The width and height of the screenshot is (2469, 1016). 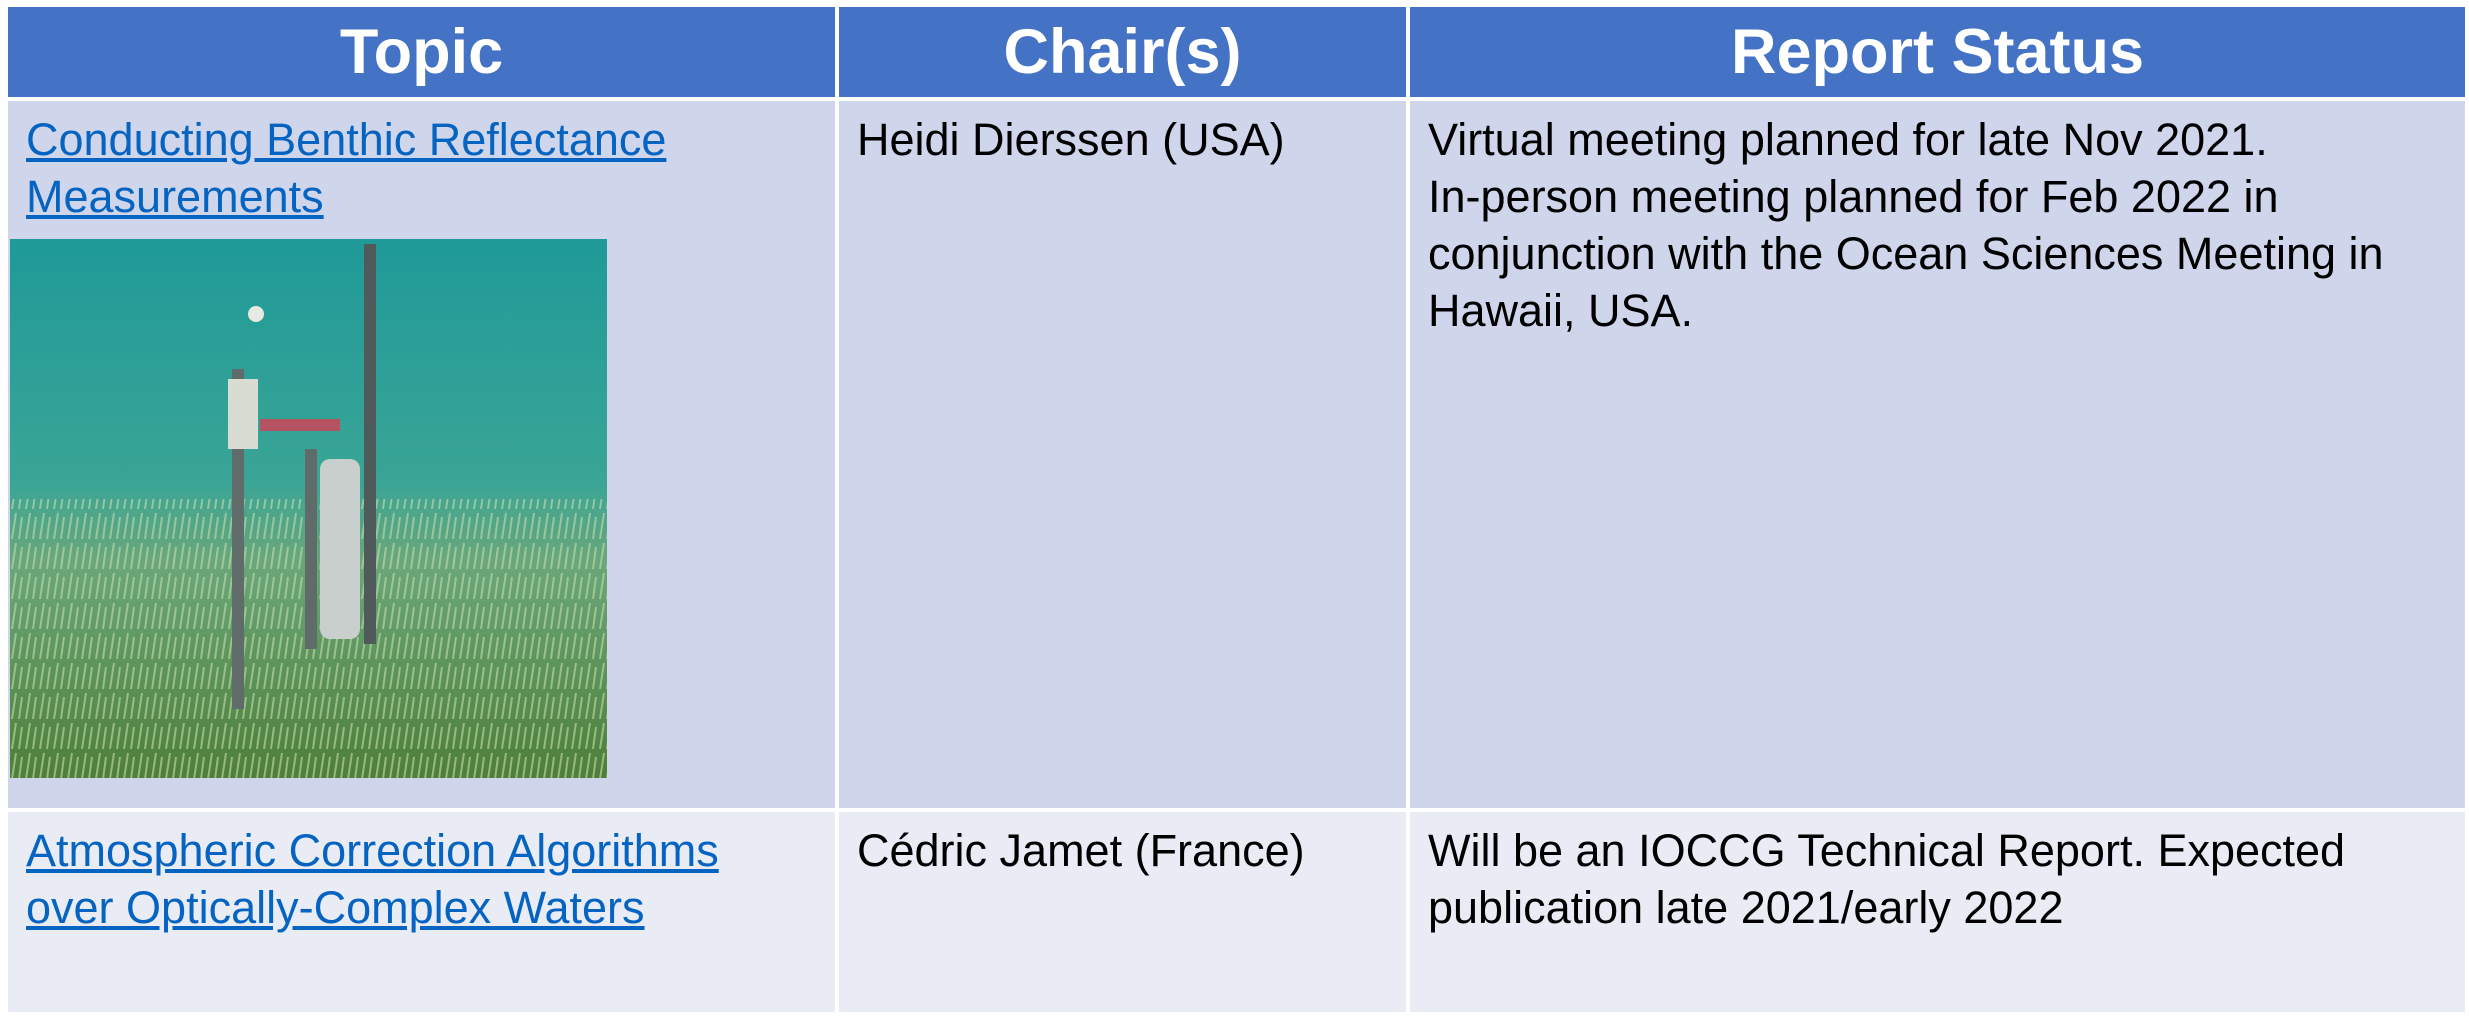 What do you see at coordinates (1937, 52) in the screenshot?
I see `header-cell: Report Status` at bounding box center [1937, 52].